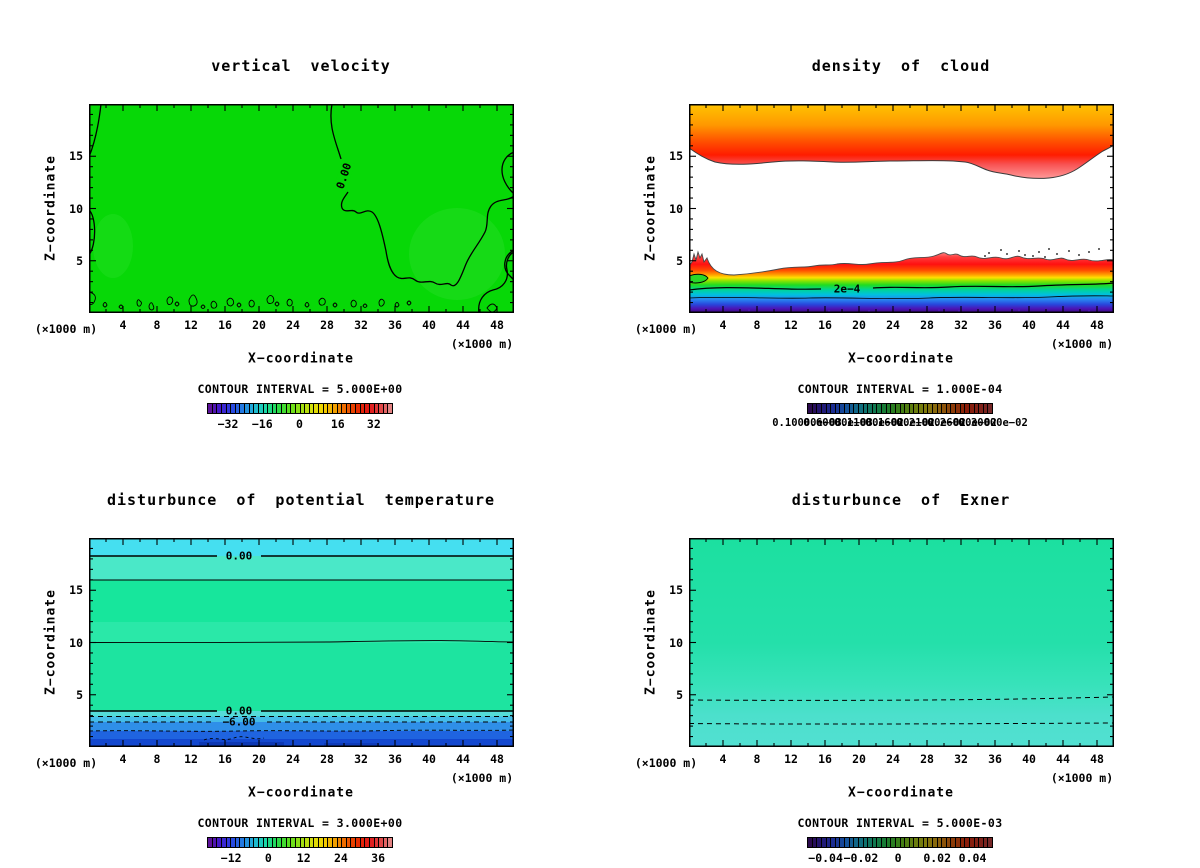  What do you see at coordinates (228, 424) in the screenshot?
I see `colorbar-tick-label: −32` at bounding box center [228, 424].